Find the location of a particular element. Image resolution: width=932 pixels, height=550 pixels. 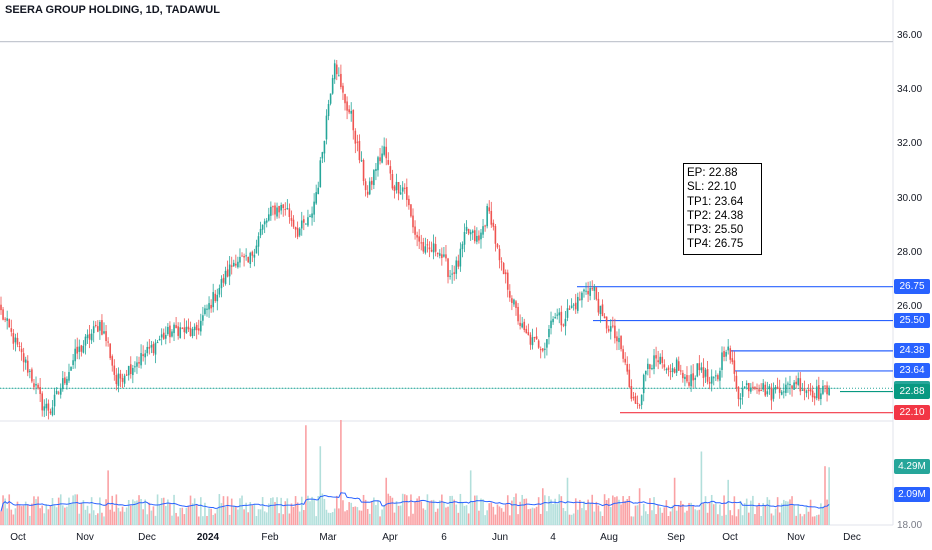

note-tp1: TP1: 23.64 is located at coordinates (715, 201).